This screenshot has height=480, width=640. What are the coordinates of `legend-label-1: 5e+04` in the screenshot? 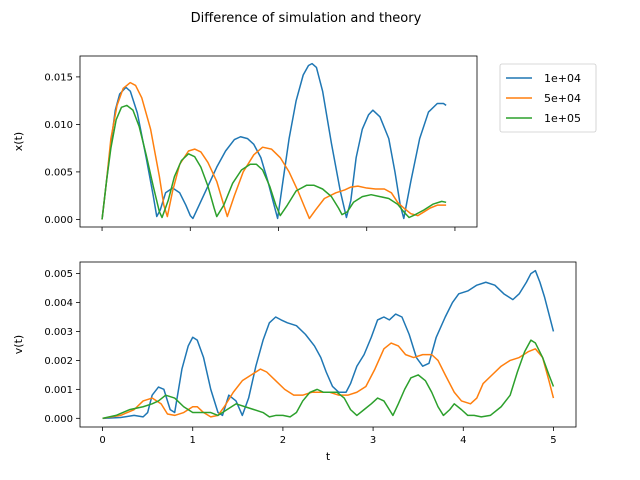 It's located at (562, 98).